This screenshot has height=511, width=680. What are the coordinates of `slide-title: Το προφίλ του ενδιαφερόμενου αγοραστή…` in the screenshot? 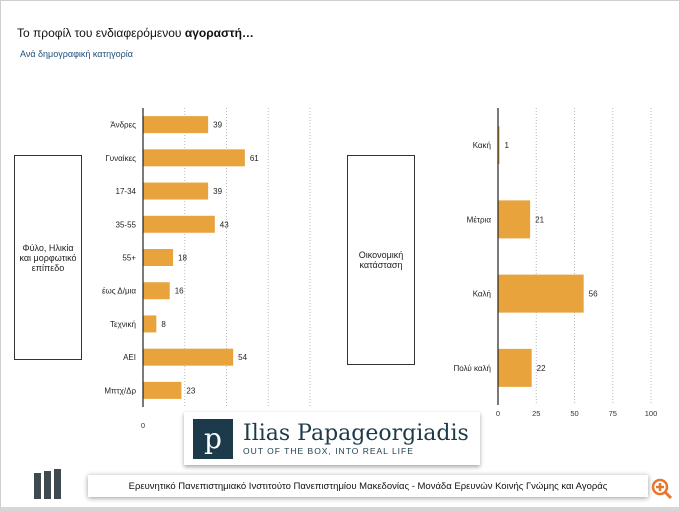 It's located at (135, 33).